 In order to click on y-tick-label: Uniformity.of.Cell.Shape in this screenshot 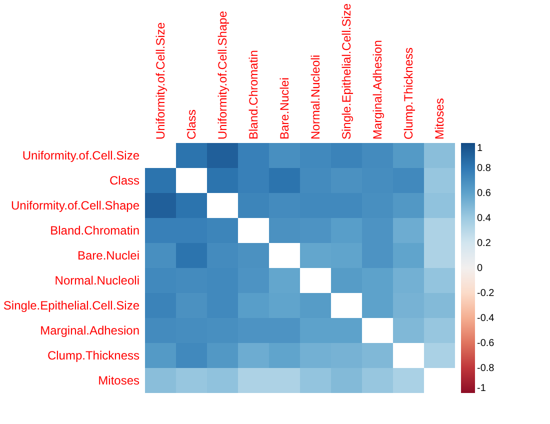, I will do `click(75, 205)`.